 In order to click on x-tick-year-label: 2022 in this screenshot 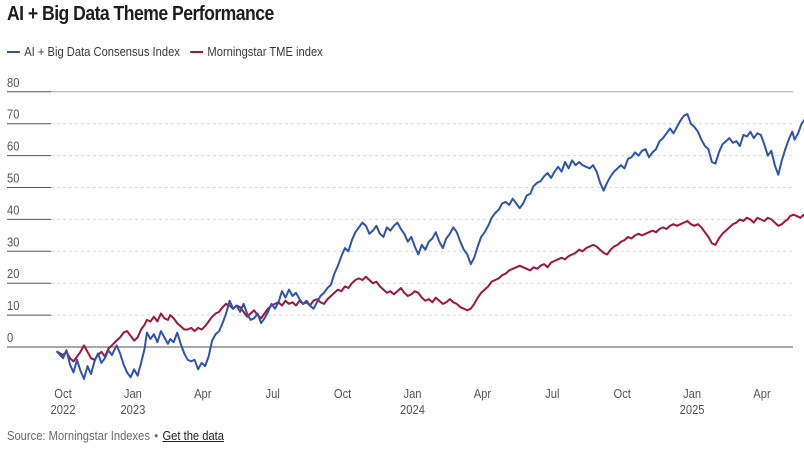, I will do `click(63, 409)`.